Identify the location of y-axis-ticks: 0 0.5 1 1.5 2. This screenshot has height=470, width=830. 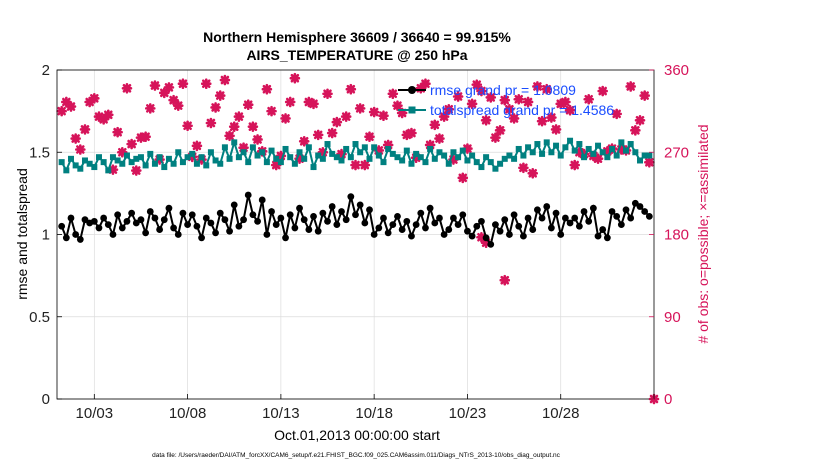
(45, 235).